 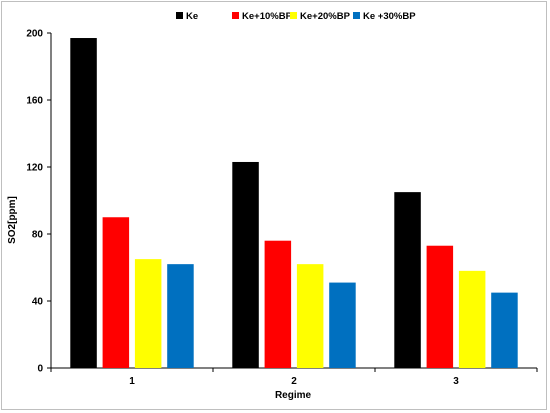 I want to click on y-tick-label: 40, so click(x=38, y=302).